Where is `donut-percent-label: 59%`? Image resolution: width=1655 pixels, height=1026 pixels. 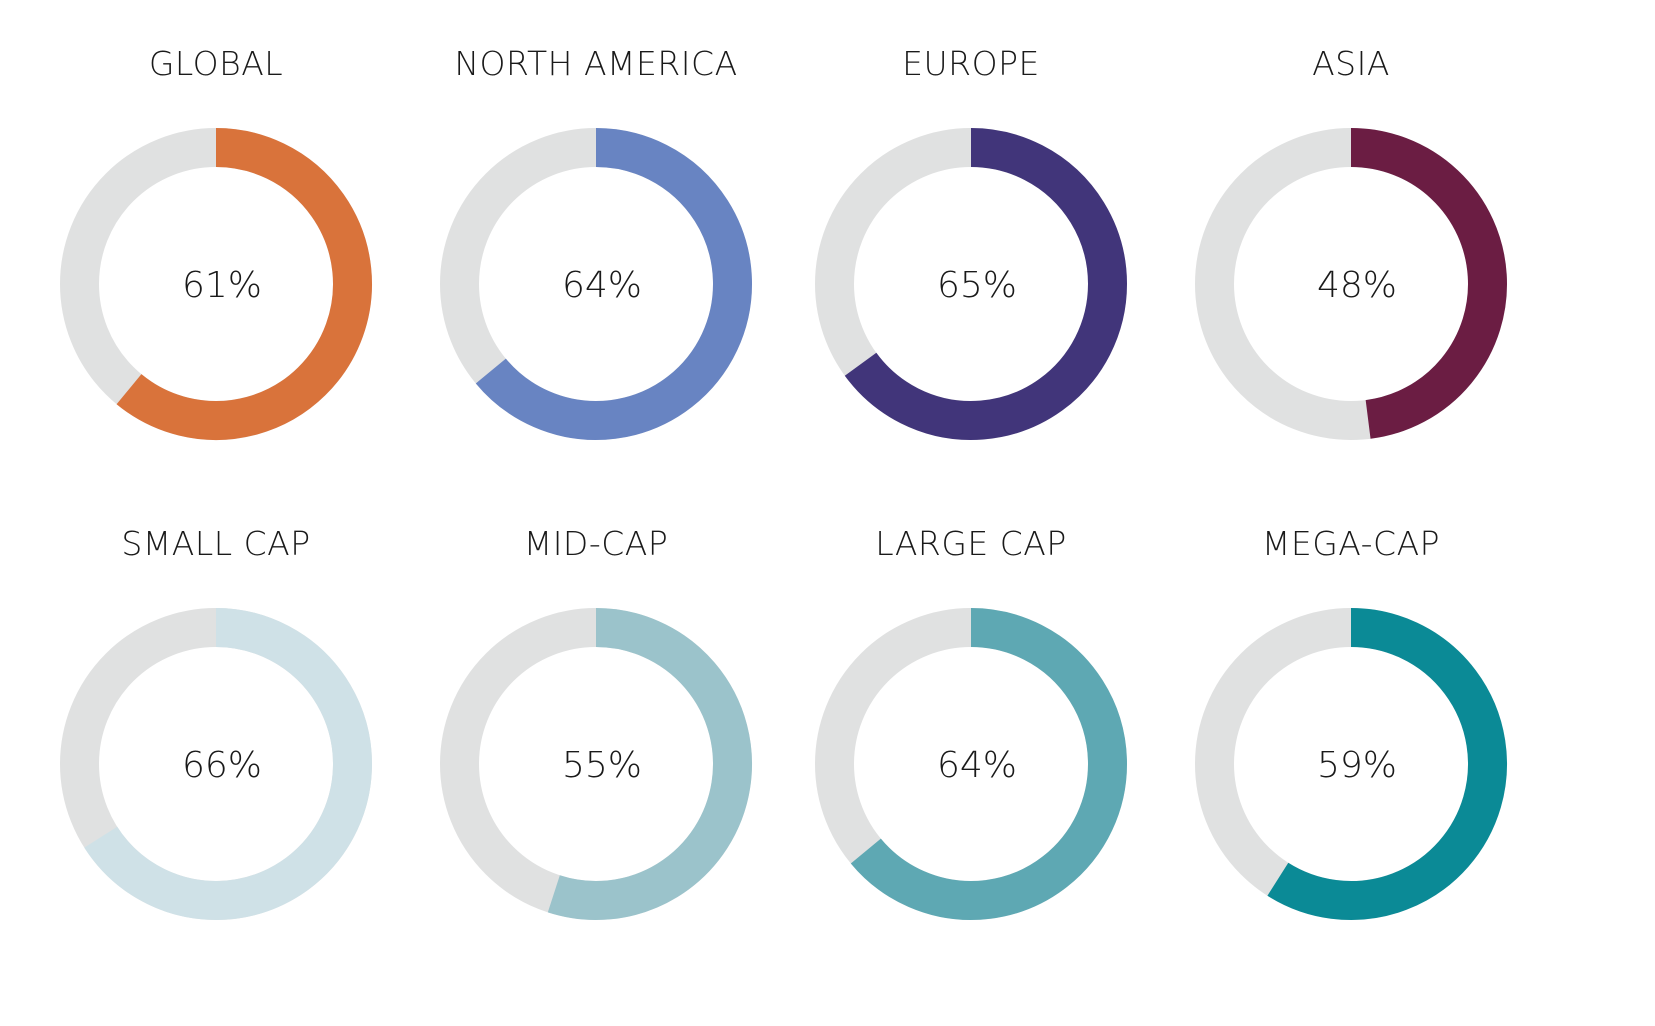
donut-percent-label: 59% is located at coordinates (1357, 765).